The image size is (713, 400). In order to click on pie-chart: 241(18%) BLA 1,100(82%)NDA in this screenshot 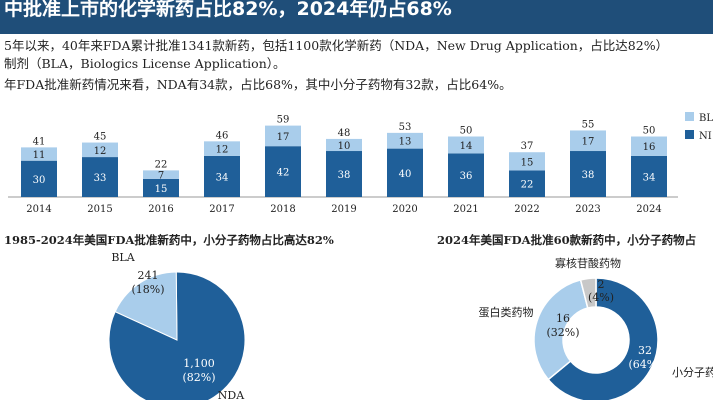, I will do `click(177, 325)`.